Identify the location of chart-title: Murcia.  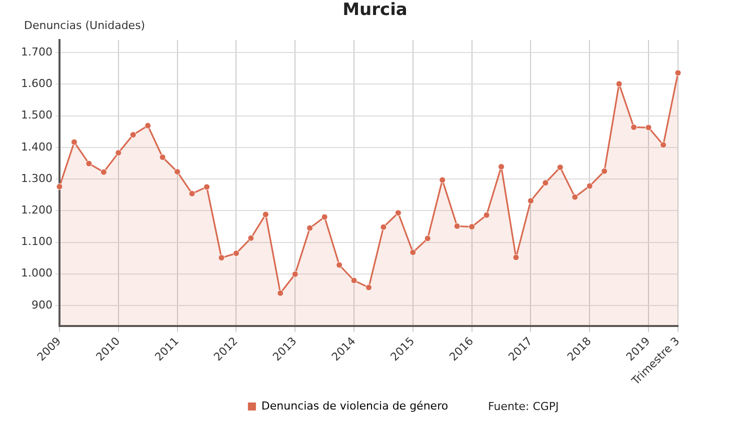
(375, 10).